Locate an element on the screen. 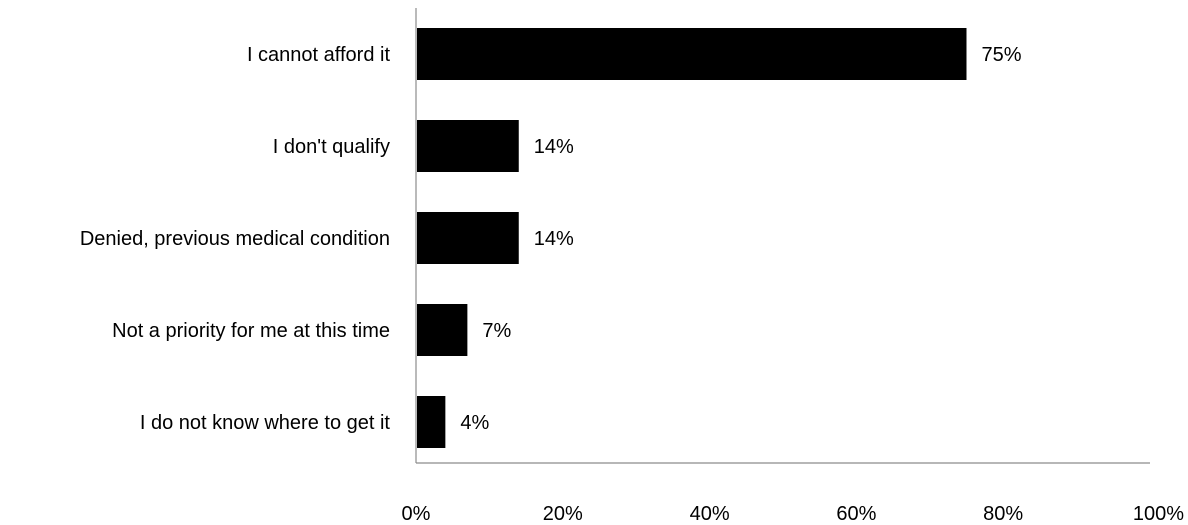  bar-value-label-1: 14% is located at coordinates (554, 147).